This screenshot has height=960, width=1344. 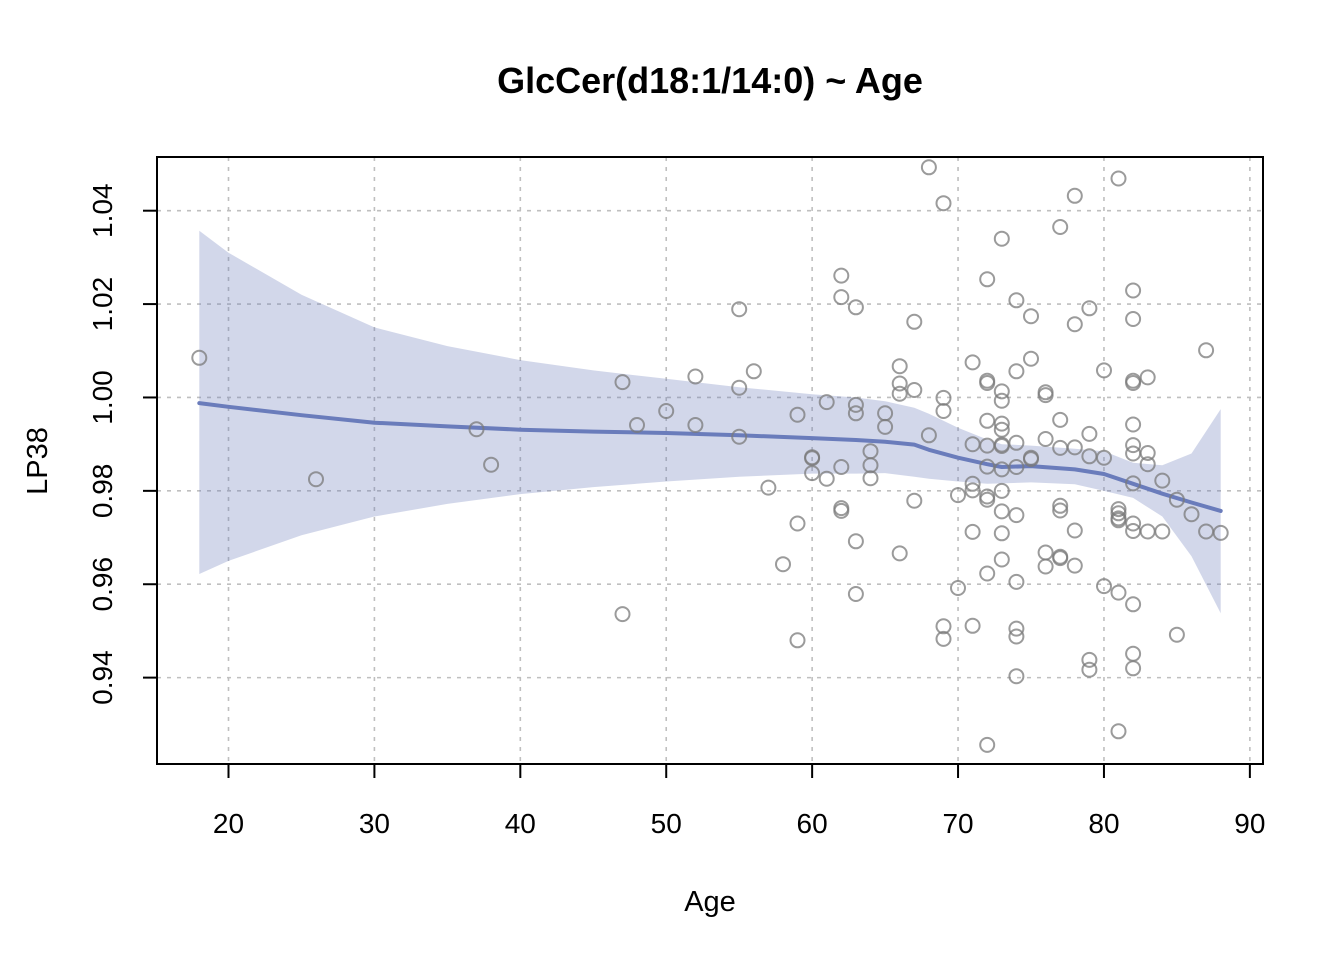 I want to click on y-tick-label: 1.02, so click(x=102, y=304).